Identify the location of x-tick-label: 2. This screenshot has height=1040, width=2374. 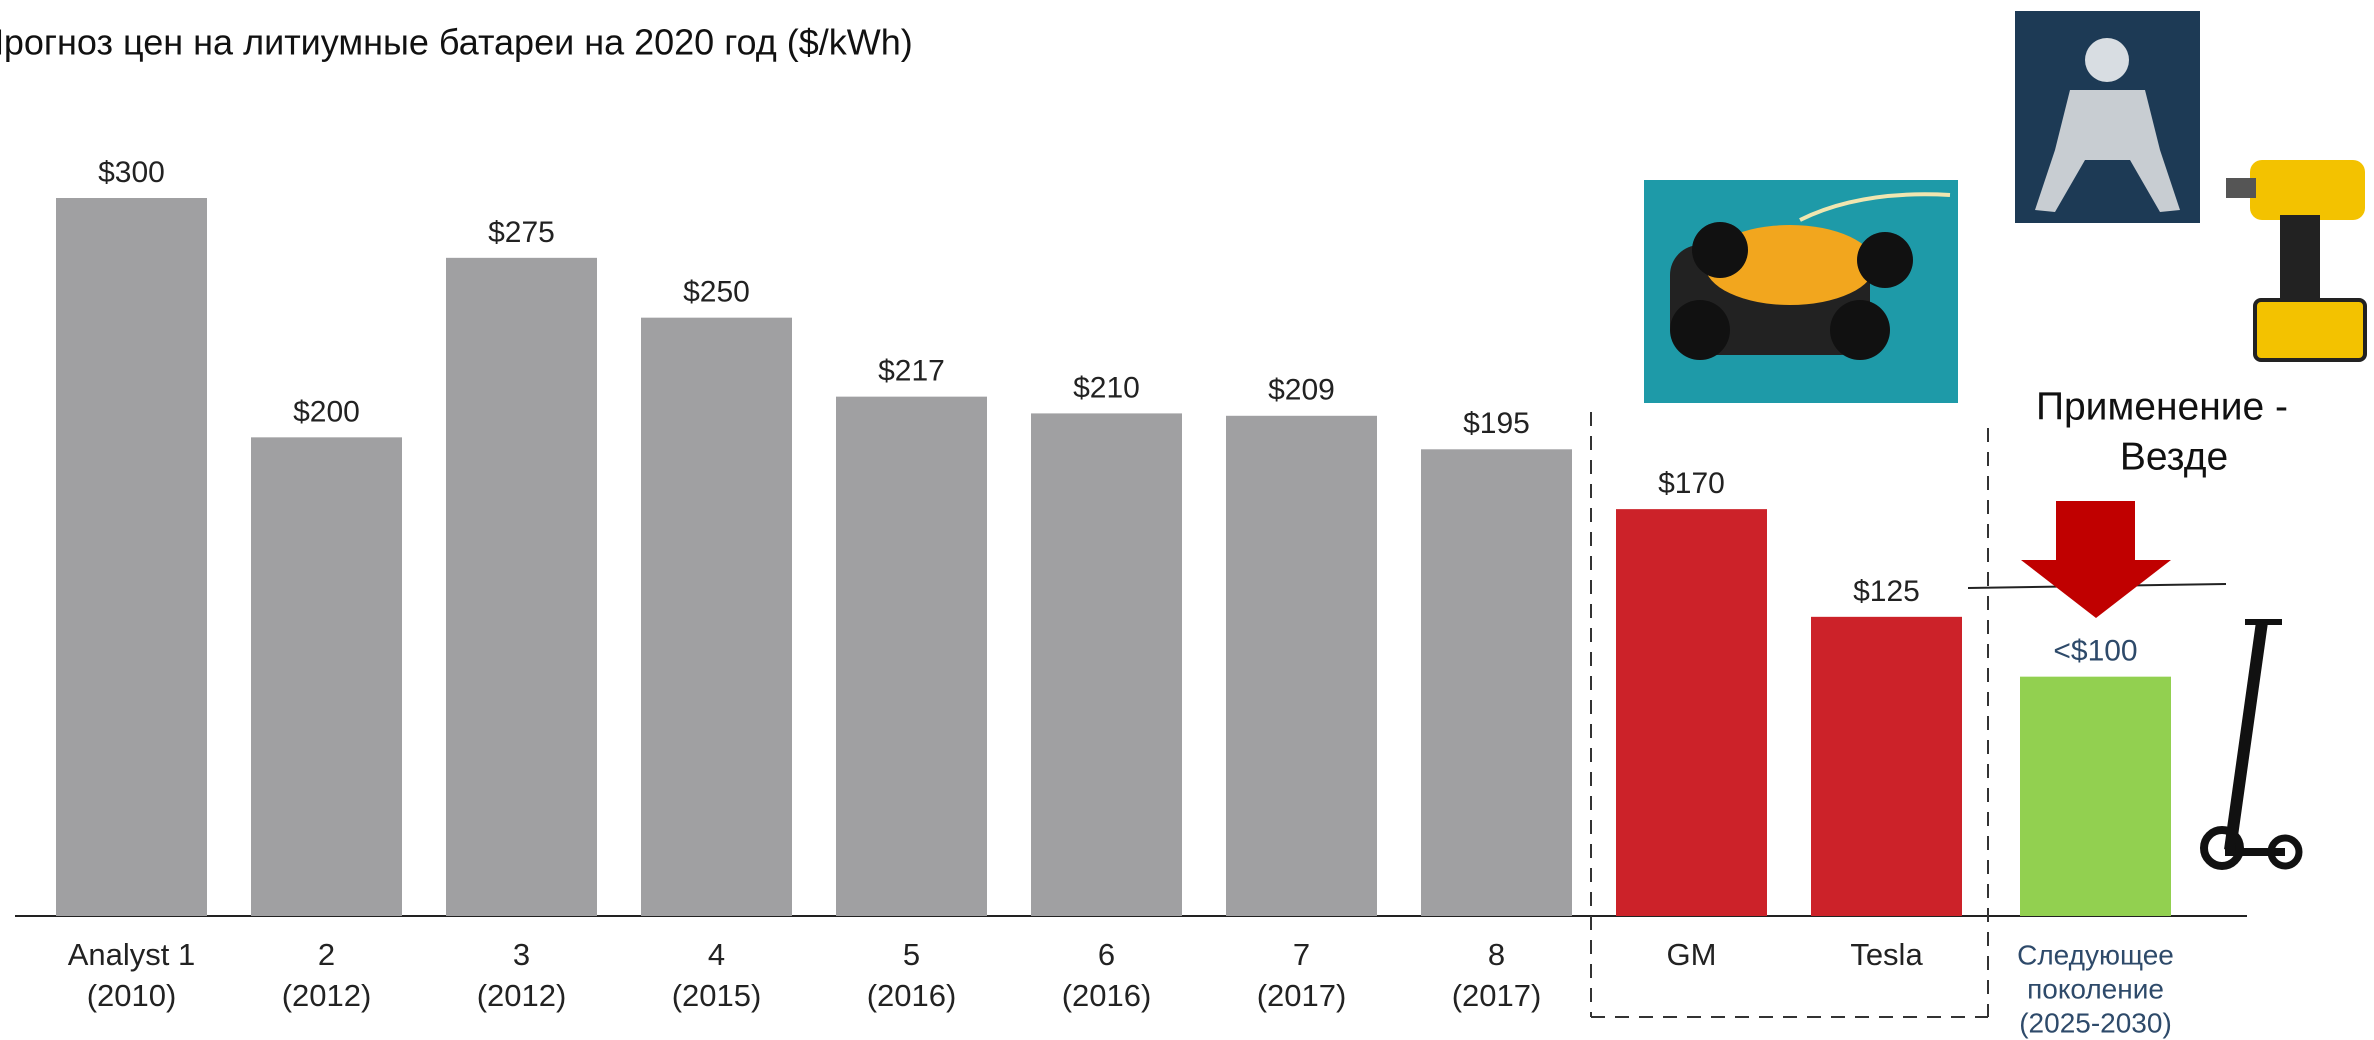
(326, 954).